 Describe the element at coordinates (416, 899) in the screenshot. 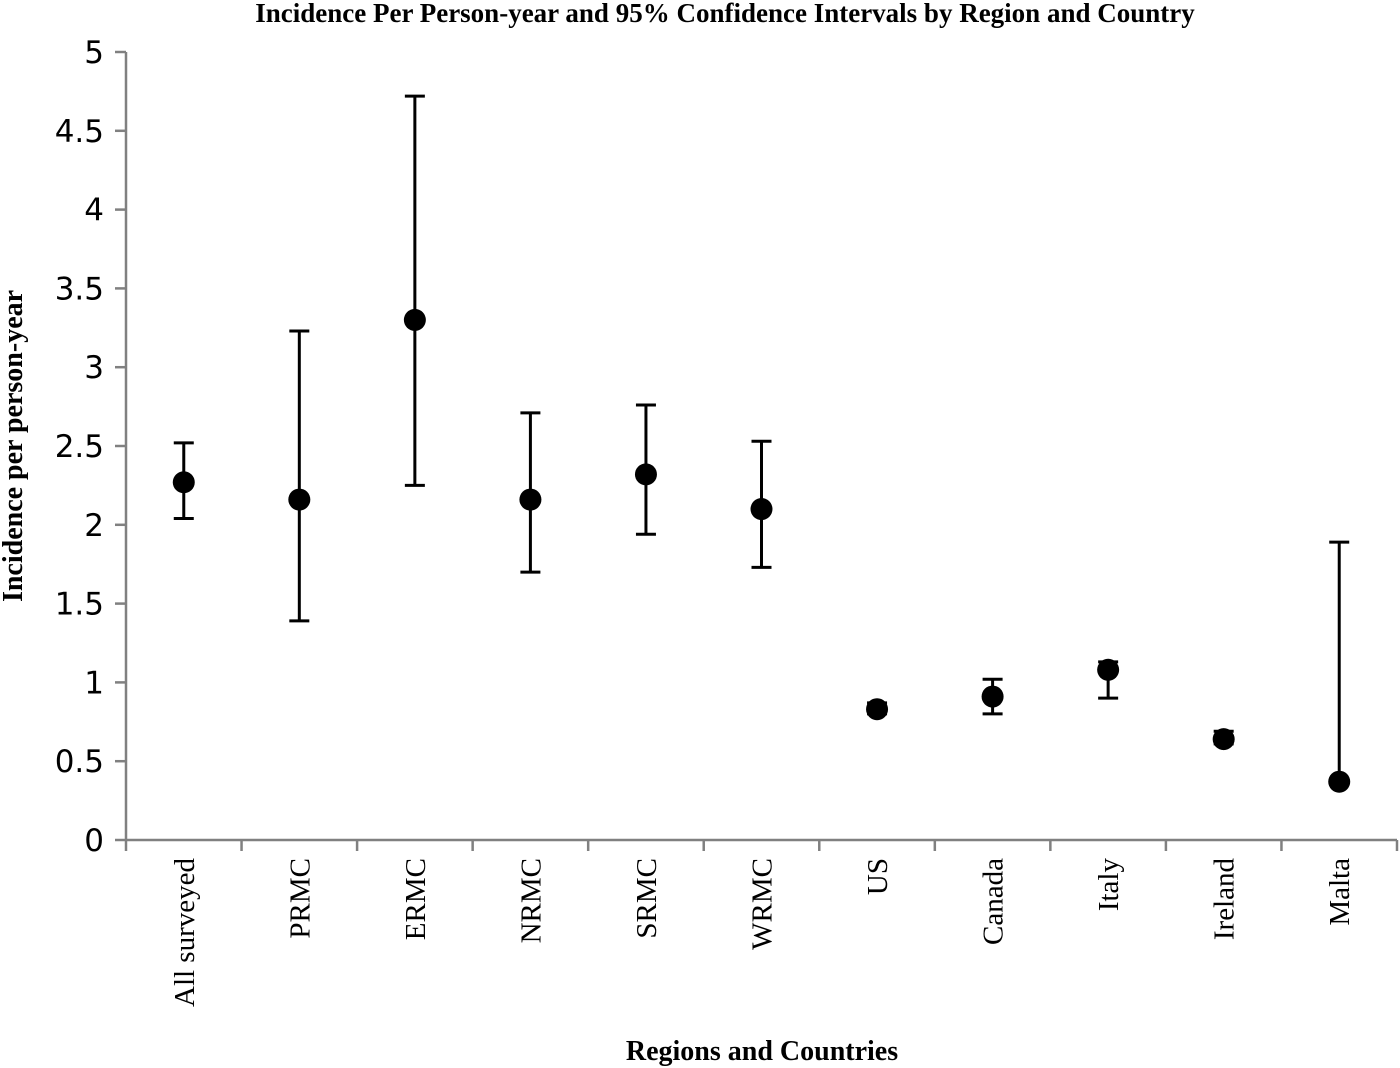

I see `x-tick-label: ERMC` at that location.